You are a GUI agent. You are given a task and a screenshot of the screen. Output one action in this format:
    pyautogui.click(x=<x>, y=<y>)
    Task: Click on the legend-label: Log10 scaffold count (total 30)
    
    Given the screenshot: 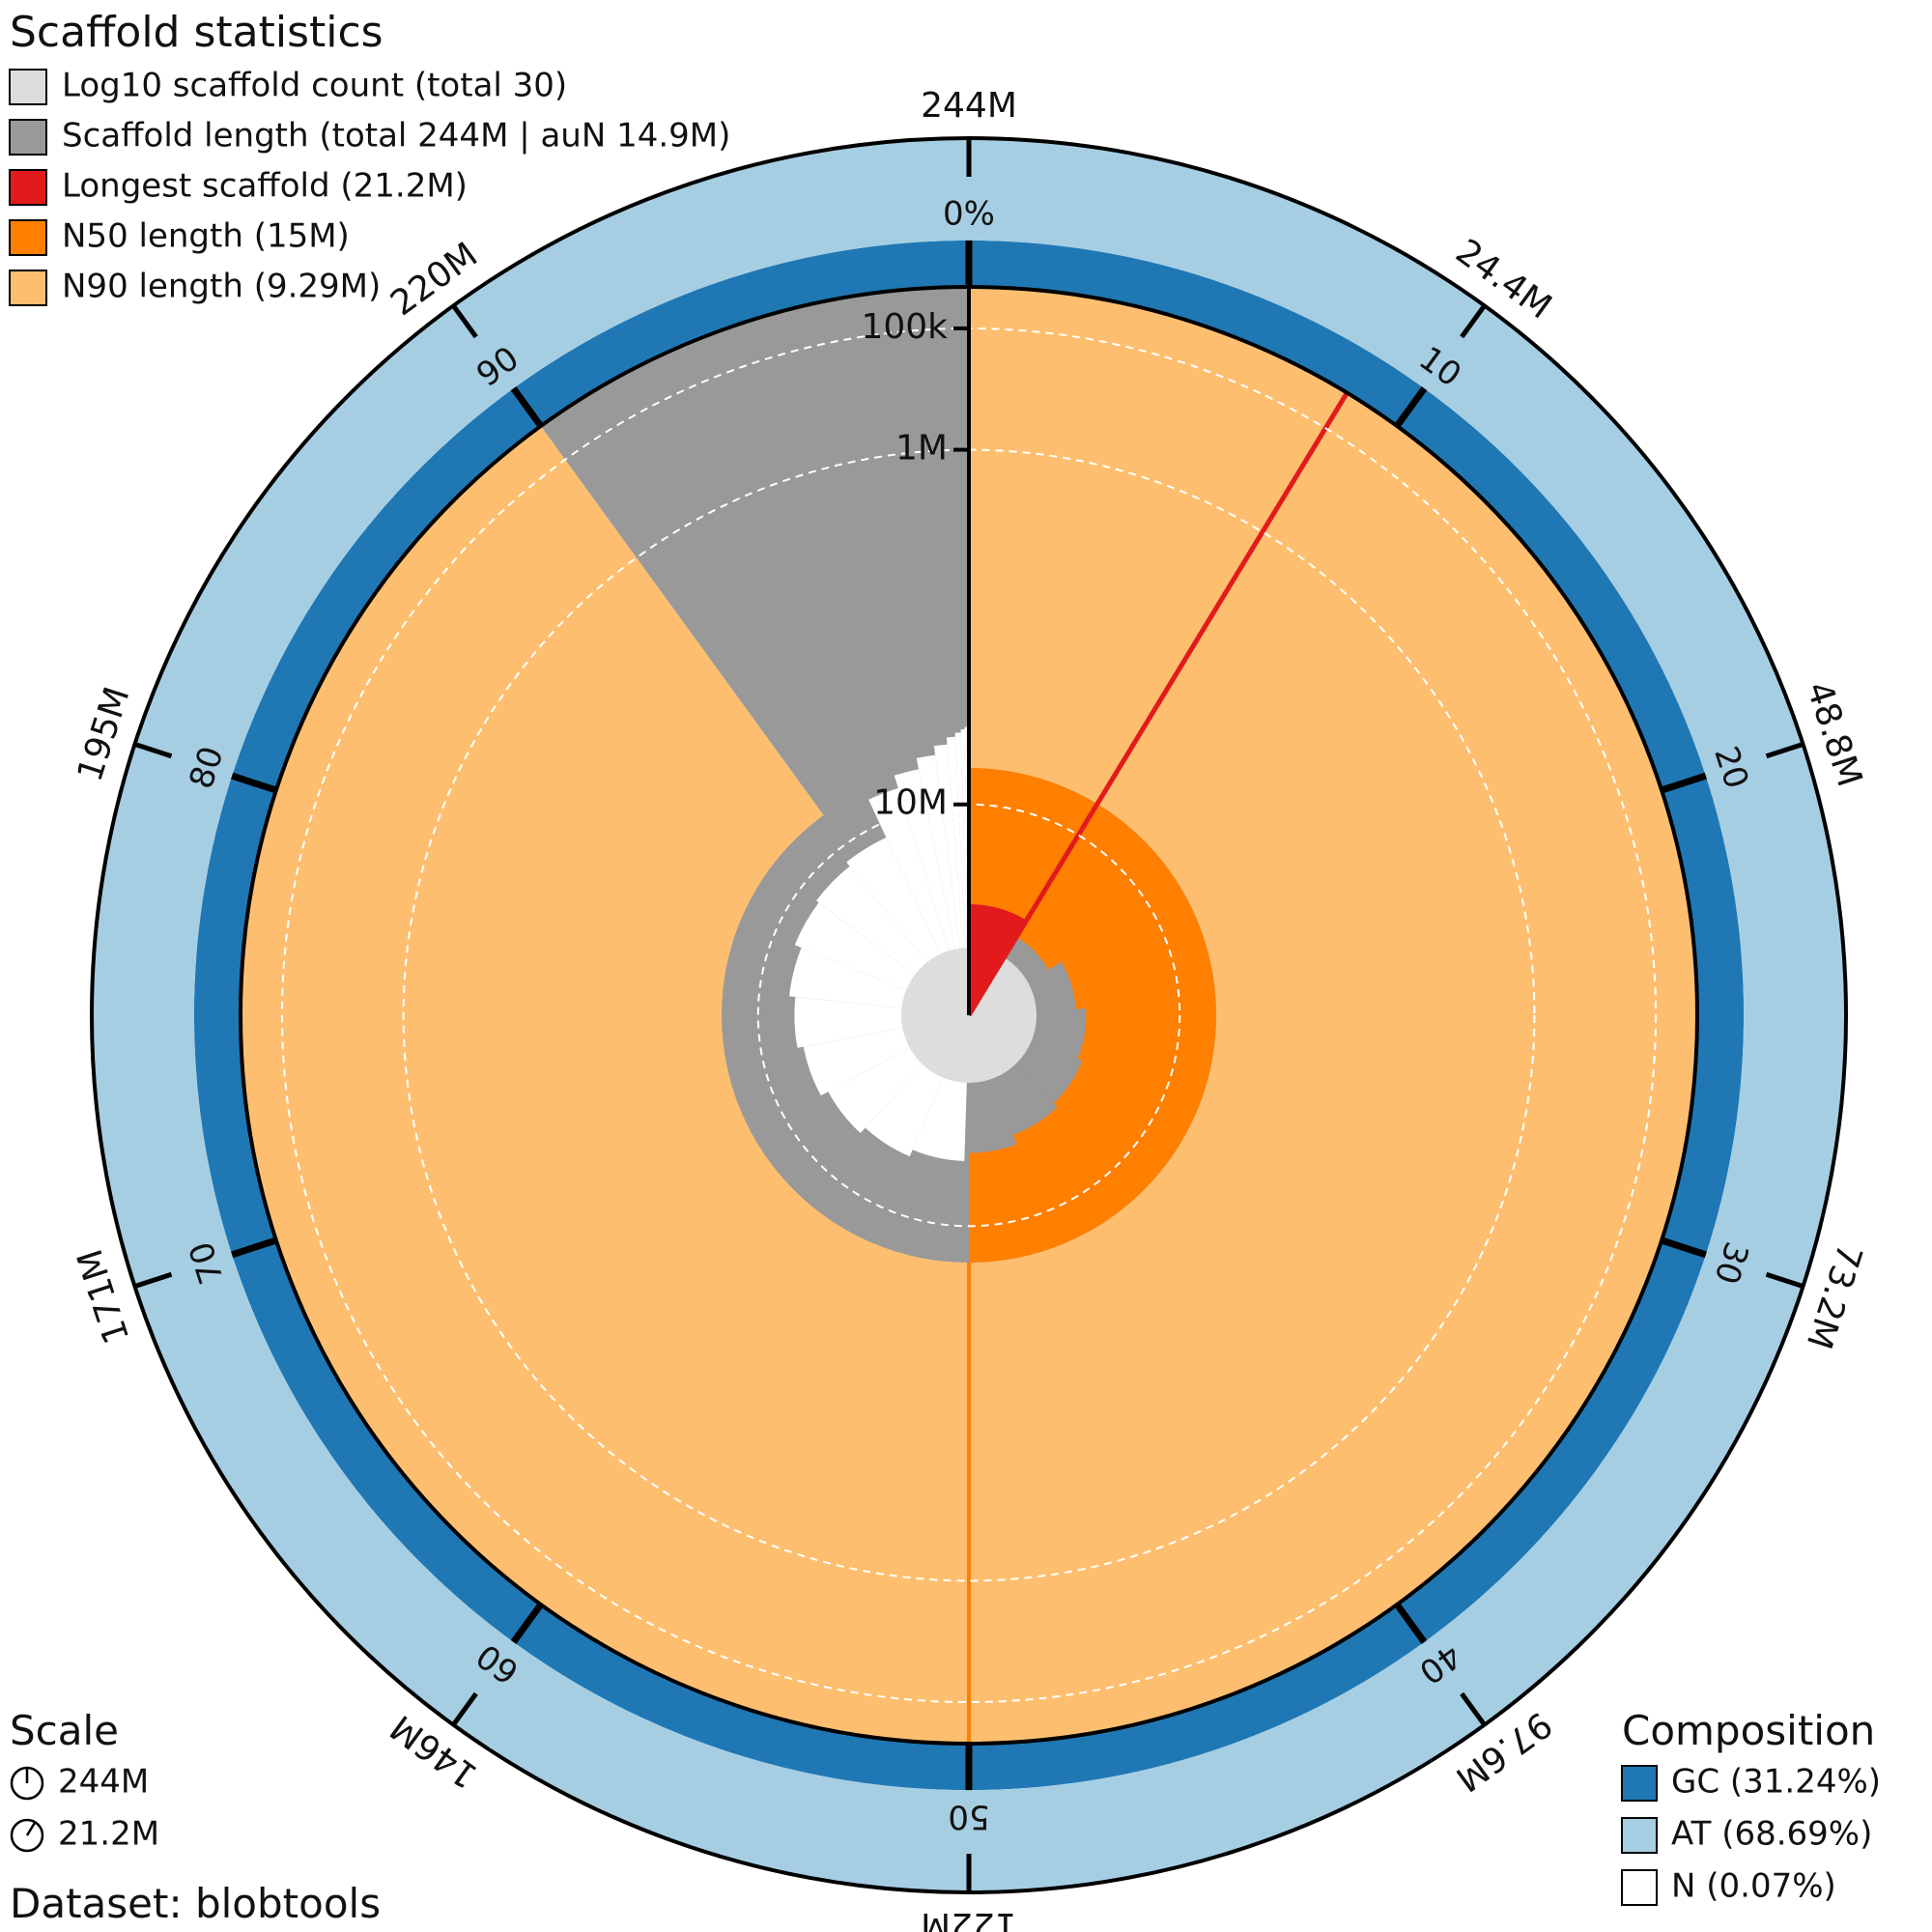 What is the action you would take?
    pyautogui.click(x=314, y=86)
    